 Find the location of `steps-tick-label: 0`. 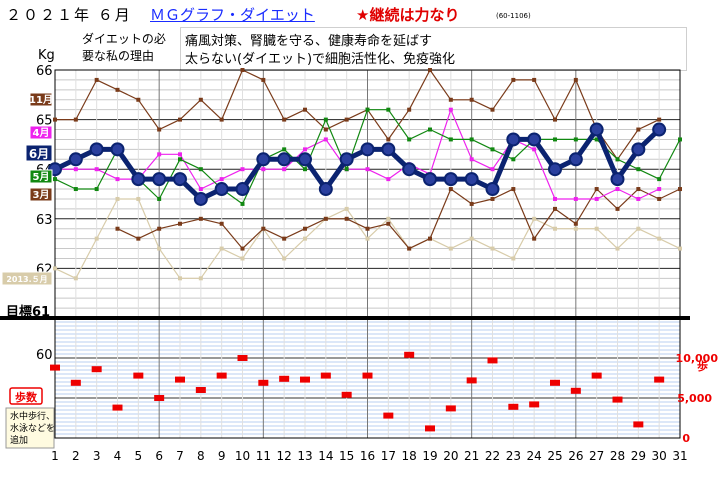

steps-tick-label: 0 is located at coordinates (686, 438).